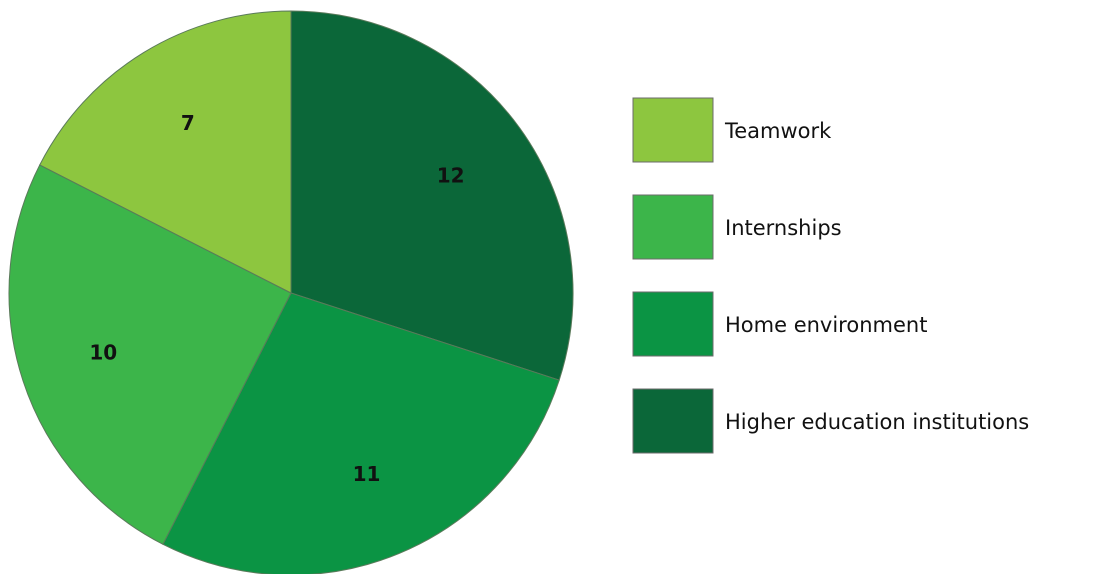  What do you see at coordinates (367, 474) in the screenshot?
I see `data-label: 11` at bounding box center [367, 474].